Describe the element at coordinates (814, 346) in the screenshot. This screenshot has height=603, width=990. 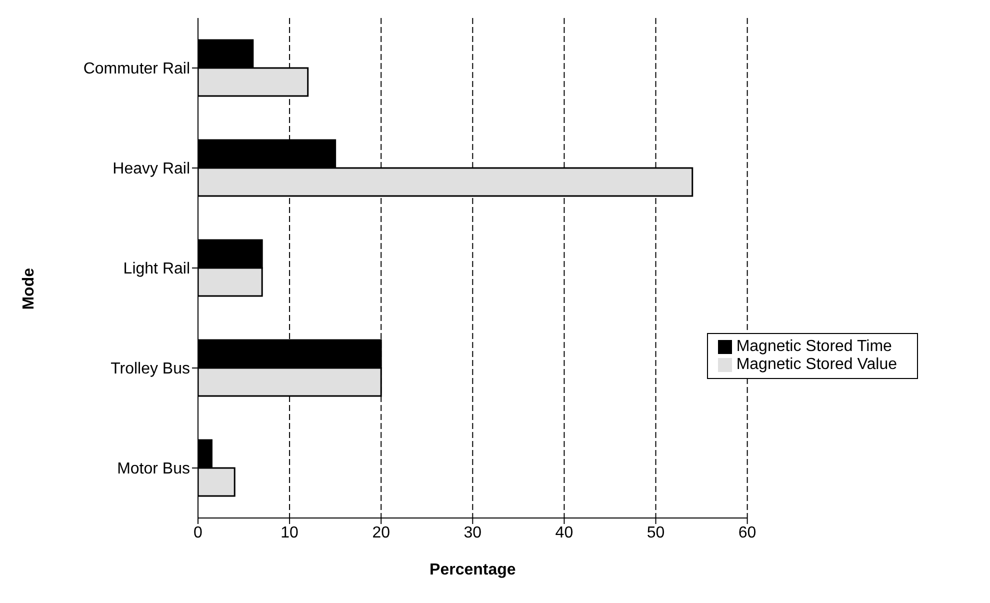
I see `legend-label: Magnetic Stored Time` at that location.